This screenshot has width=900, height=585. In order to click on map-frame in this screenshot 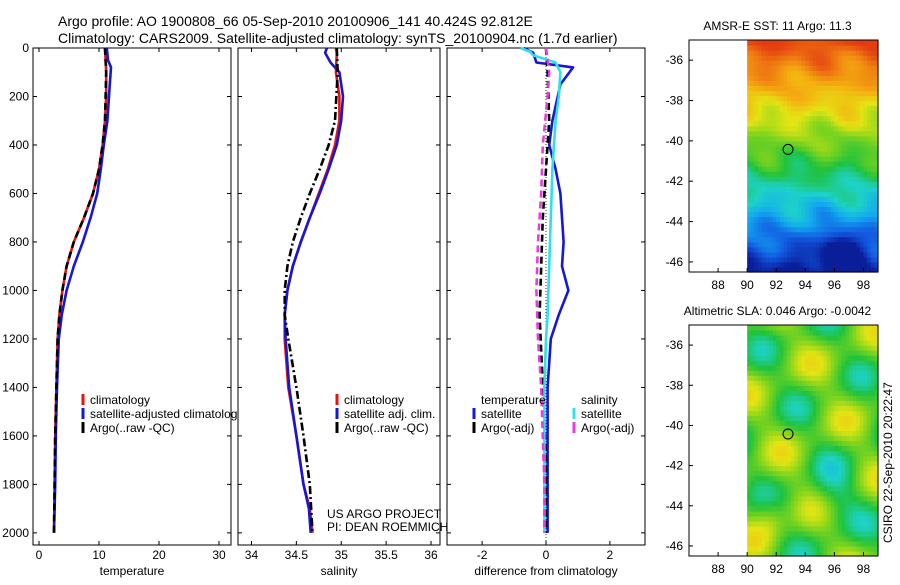, I will do `click(783, 440)`.